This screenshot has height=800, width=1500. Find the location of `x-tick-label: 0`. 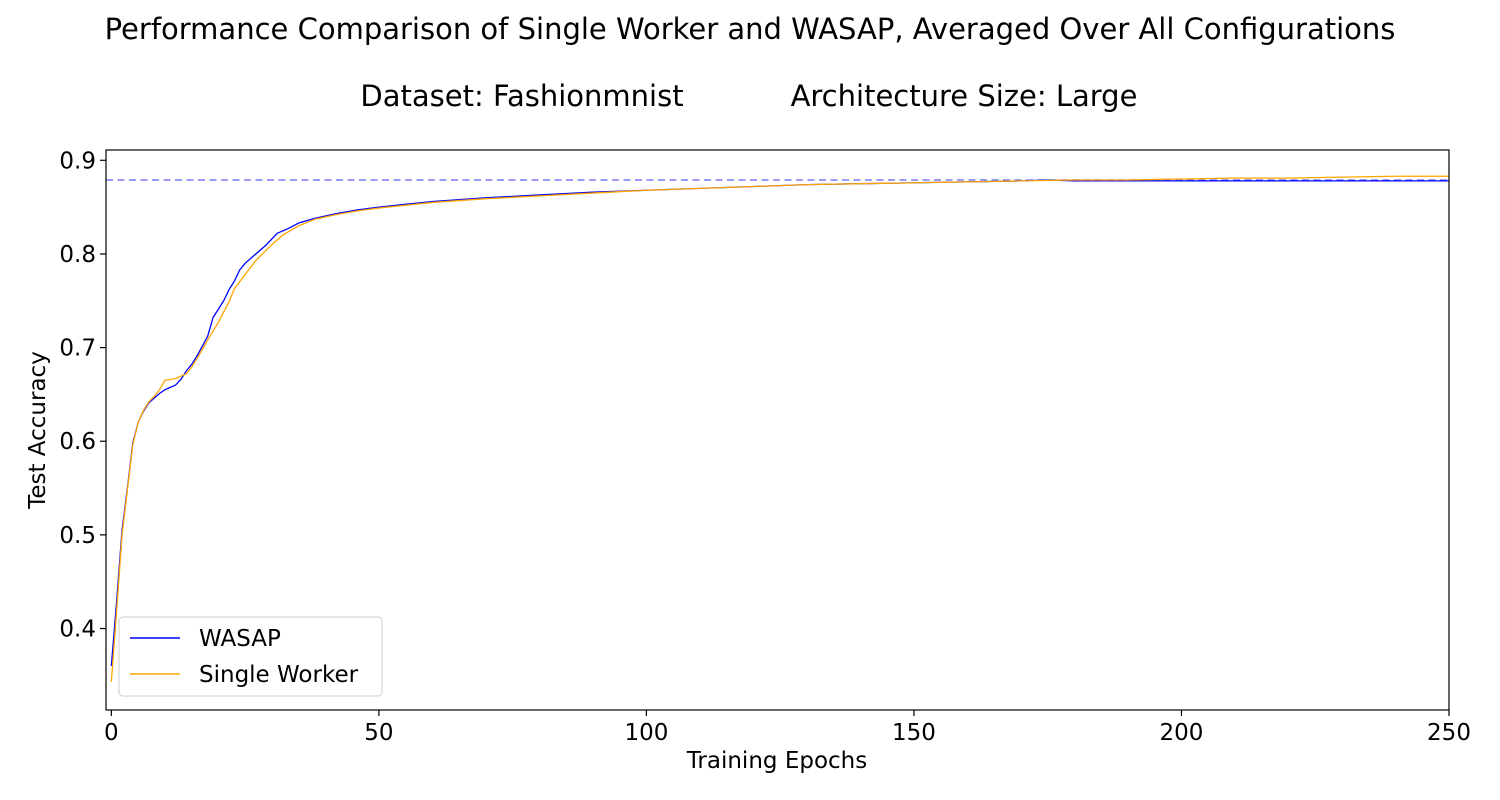

x-tick-label: 0 is located at coordinates (111, 733).